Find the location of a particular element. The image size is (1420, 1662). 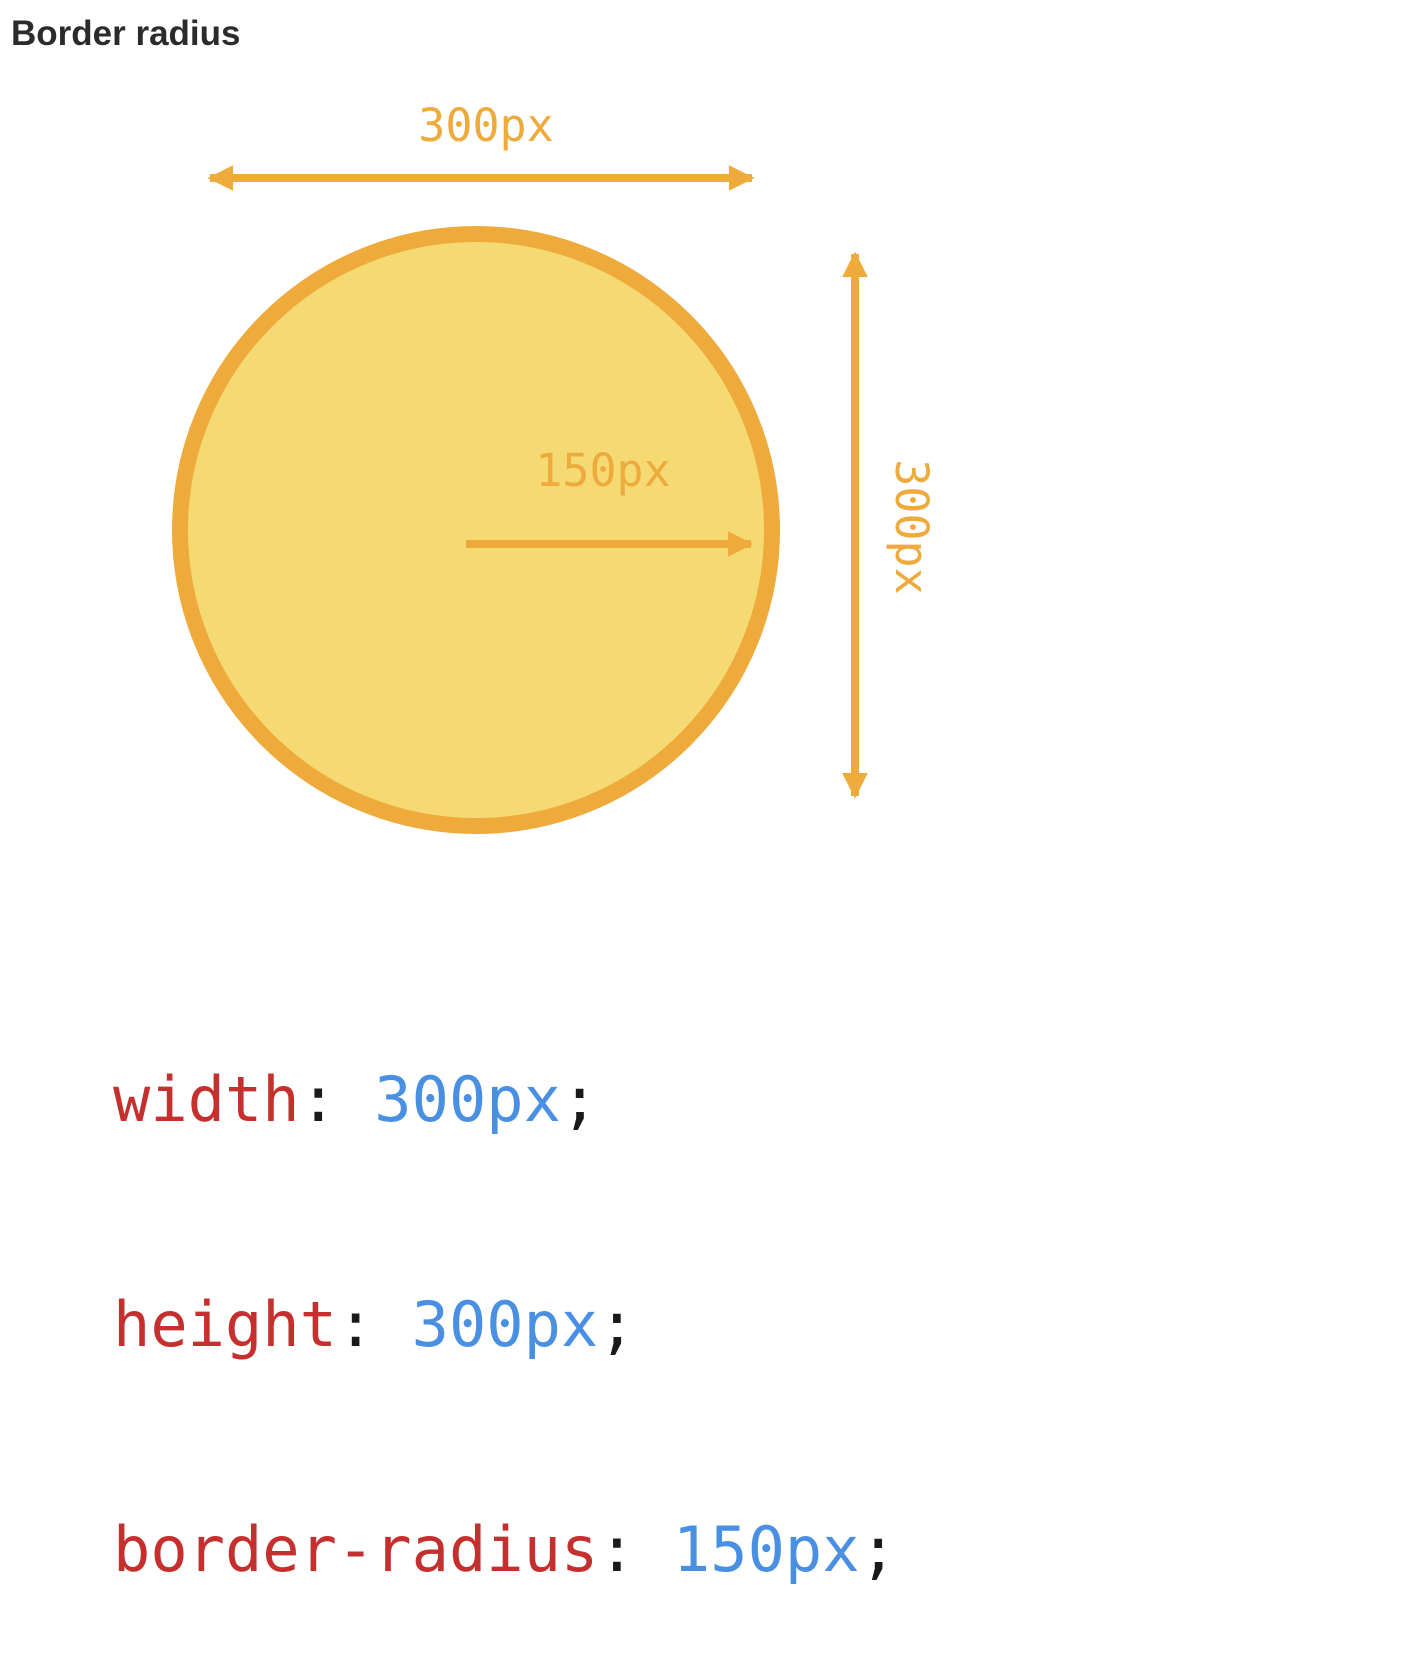

css-property: border-radius is located at coordinates (356, 1549).